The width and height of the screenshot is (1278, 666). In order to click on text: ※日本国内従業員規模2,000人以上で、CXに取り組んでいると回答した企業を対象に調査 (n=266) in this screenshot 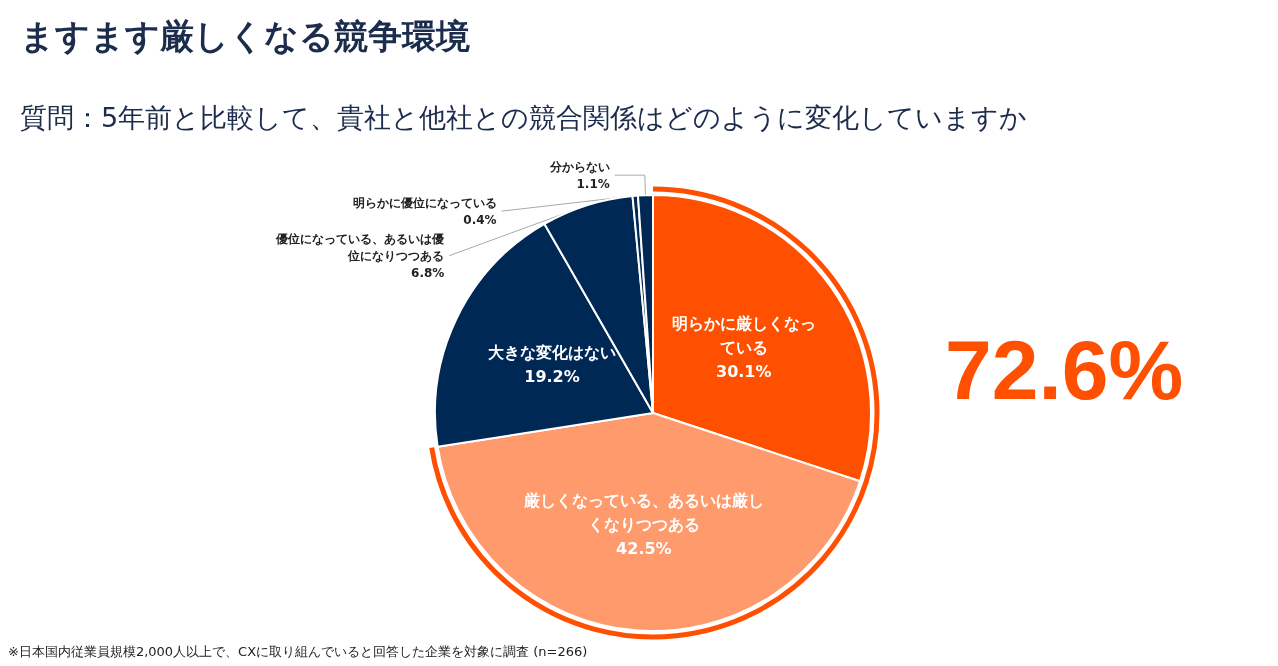, I will do `click(298, 652)`.